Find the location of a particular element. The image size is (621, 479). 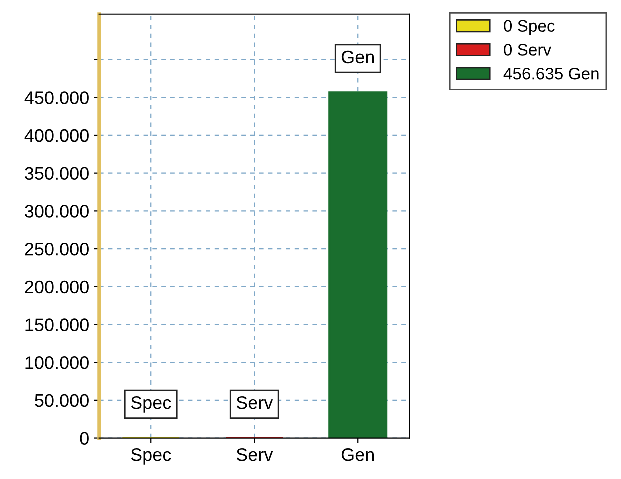

y-tick-label: 200.000 is located at coordinates (57, 287).